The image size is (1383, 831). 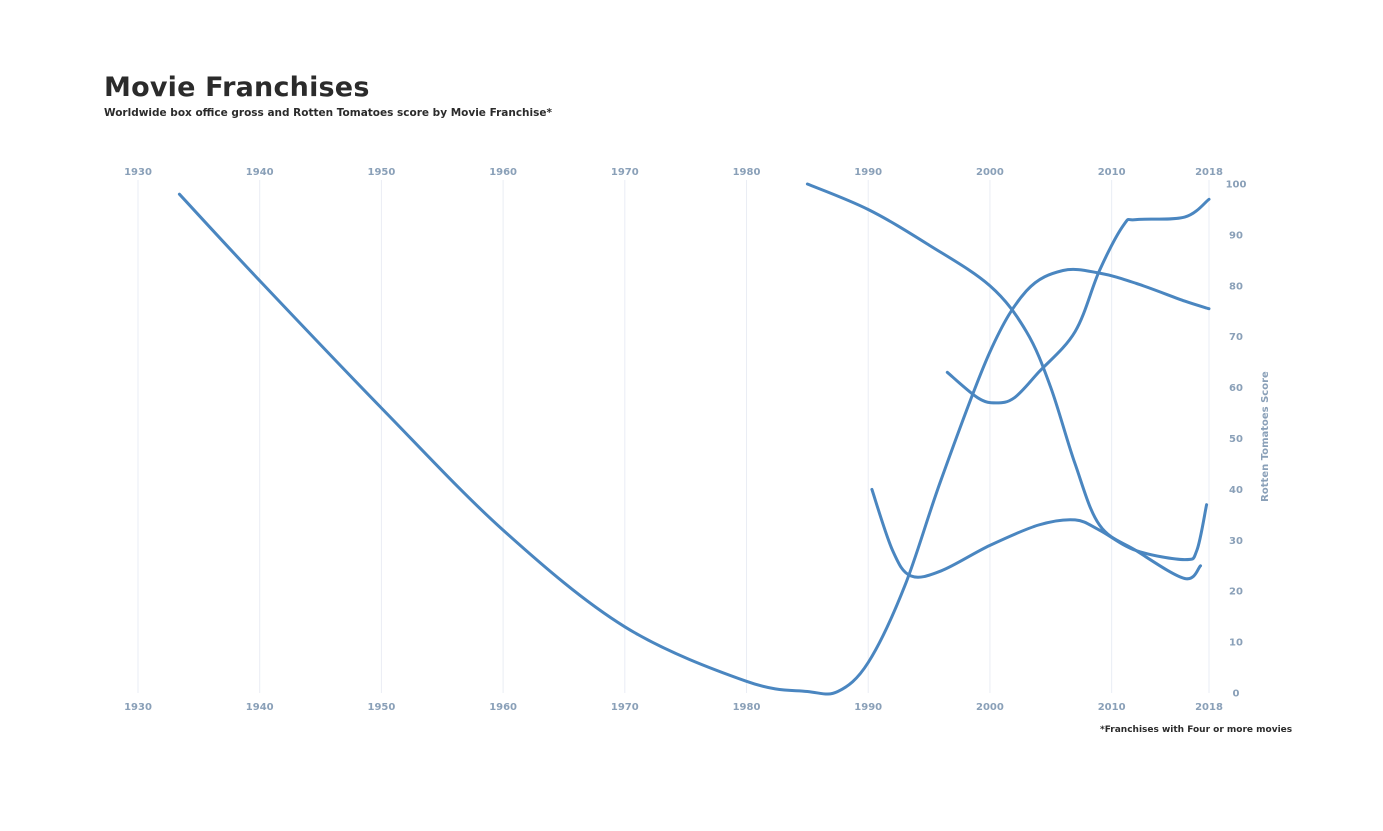 I want to click on x-tick-label-top: 1940, so click(x=260, y=172).